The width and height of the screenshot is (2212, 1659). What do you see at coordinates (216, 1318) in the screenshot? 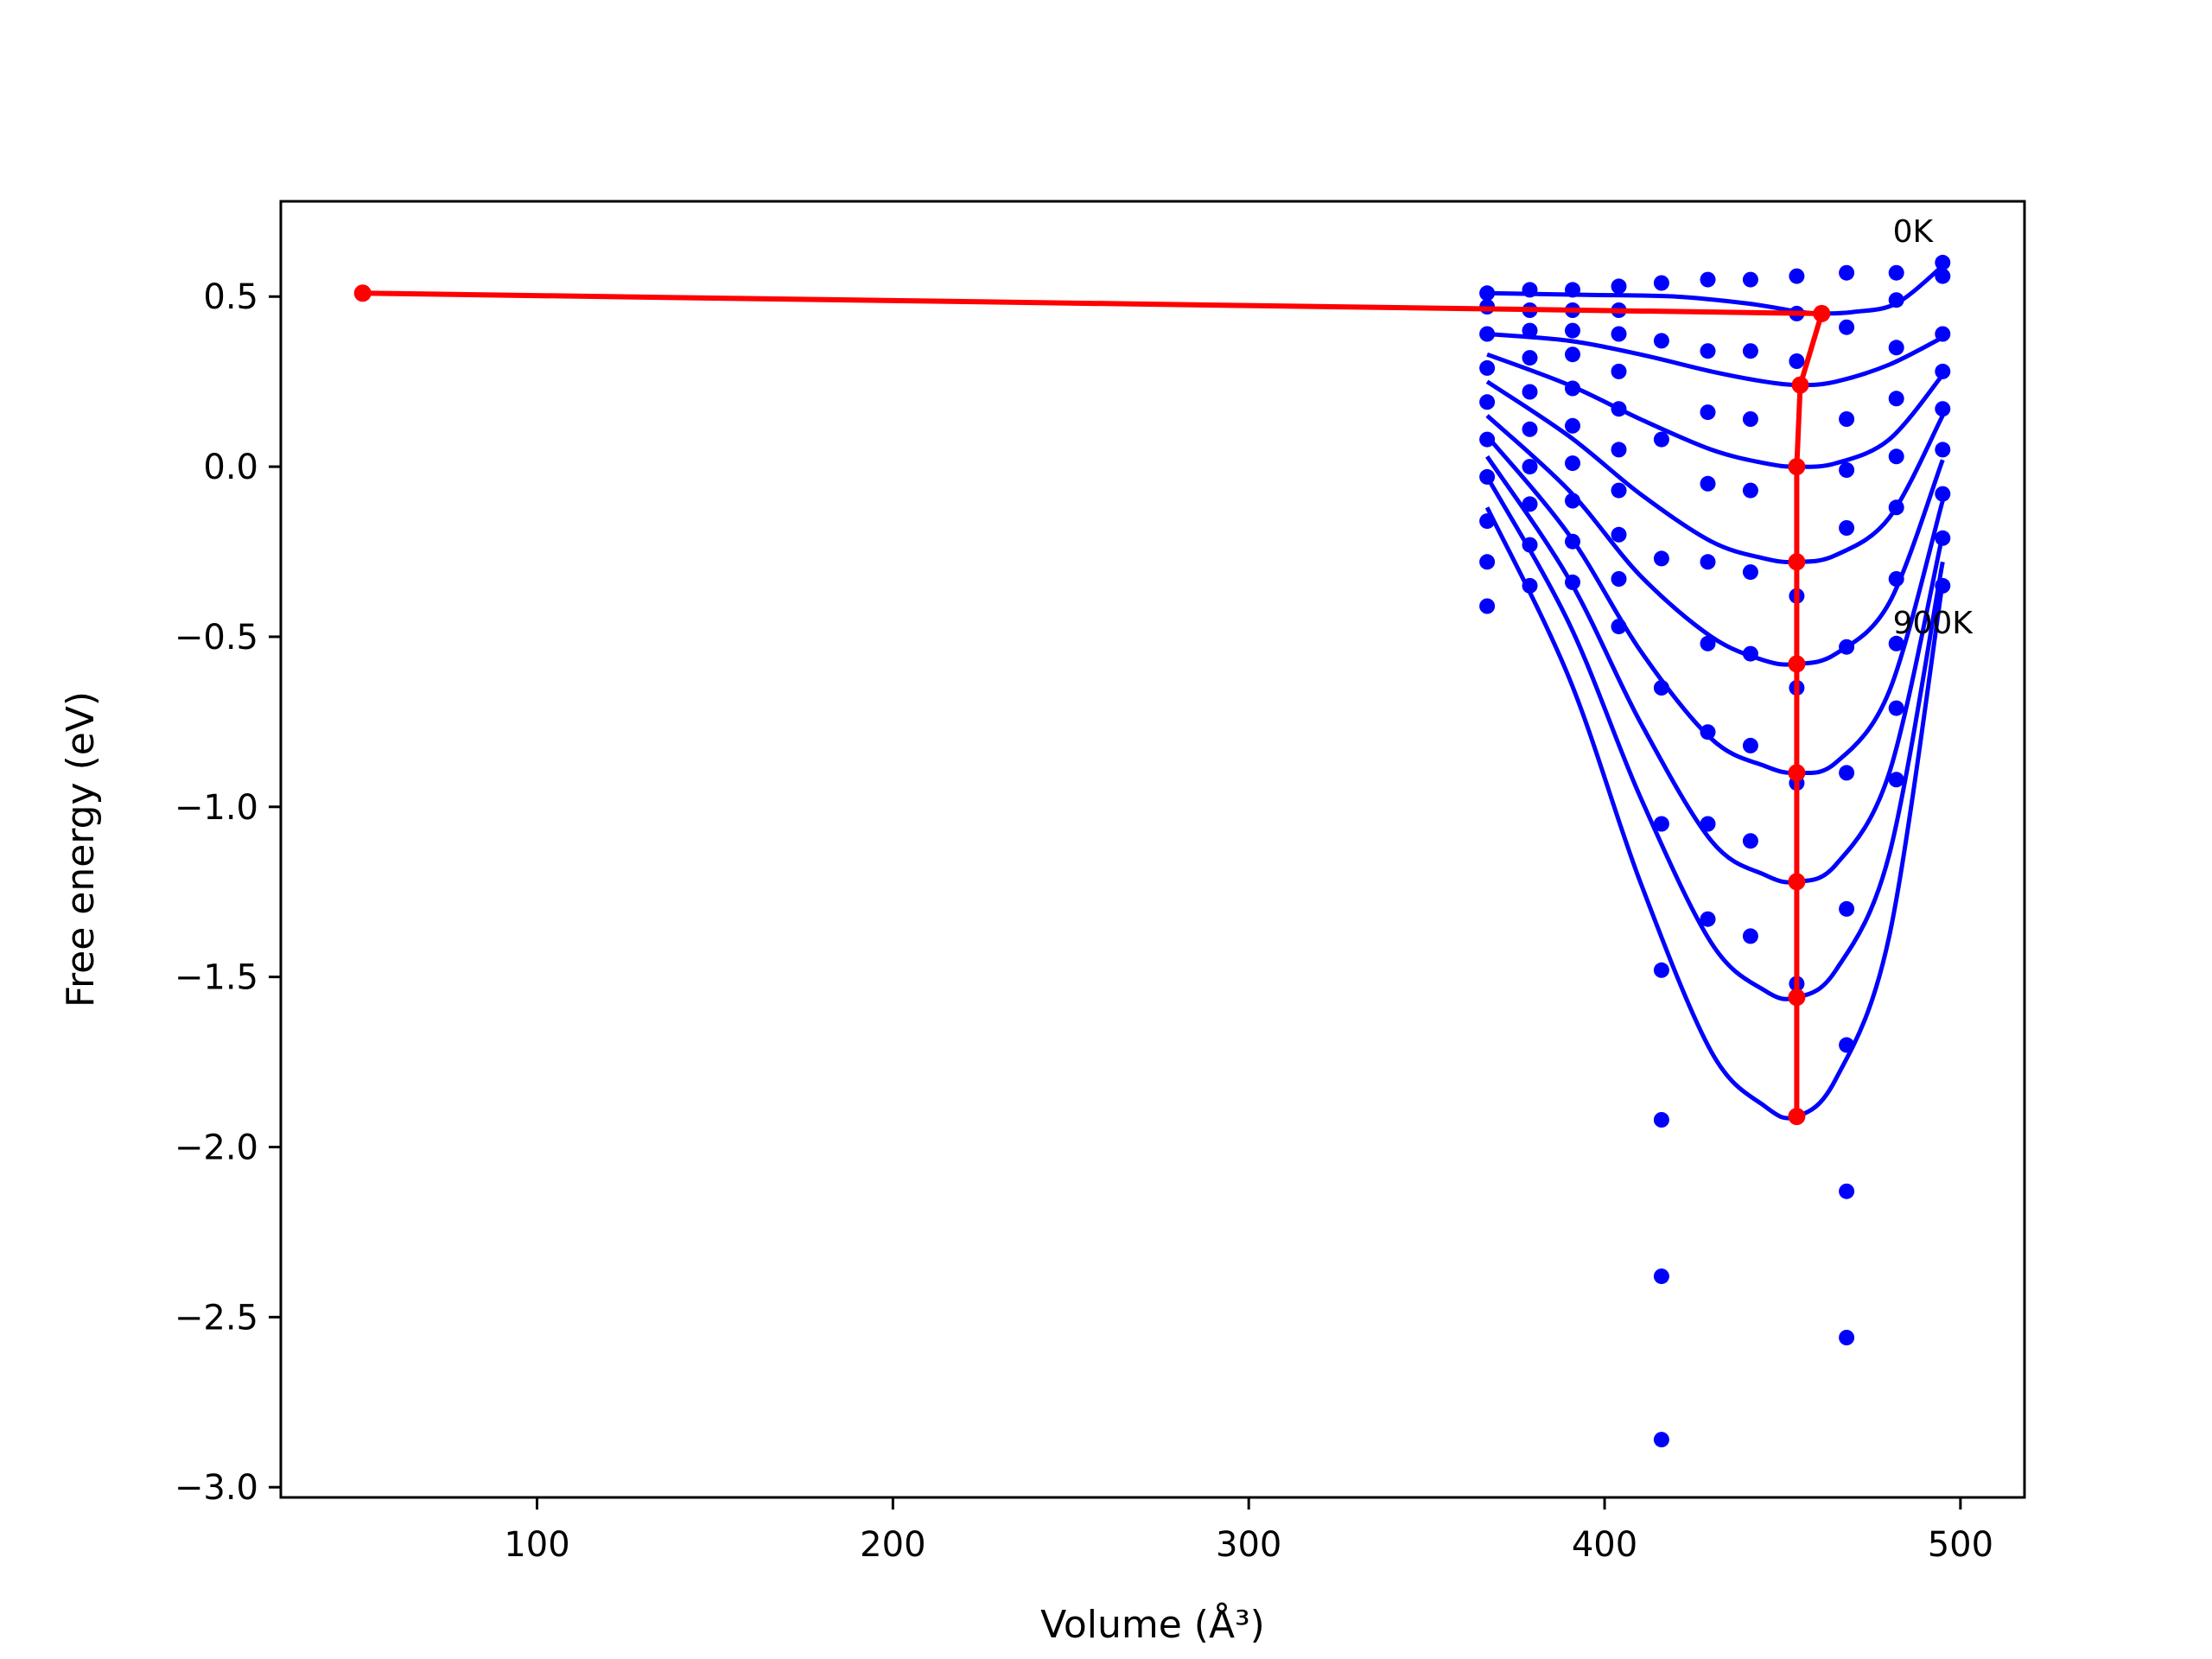
I see `y-tick-label: −2.5` at bounding box center [216, 1318].